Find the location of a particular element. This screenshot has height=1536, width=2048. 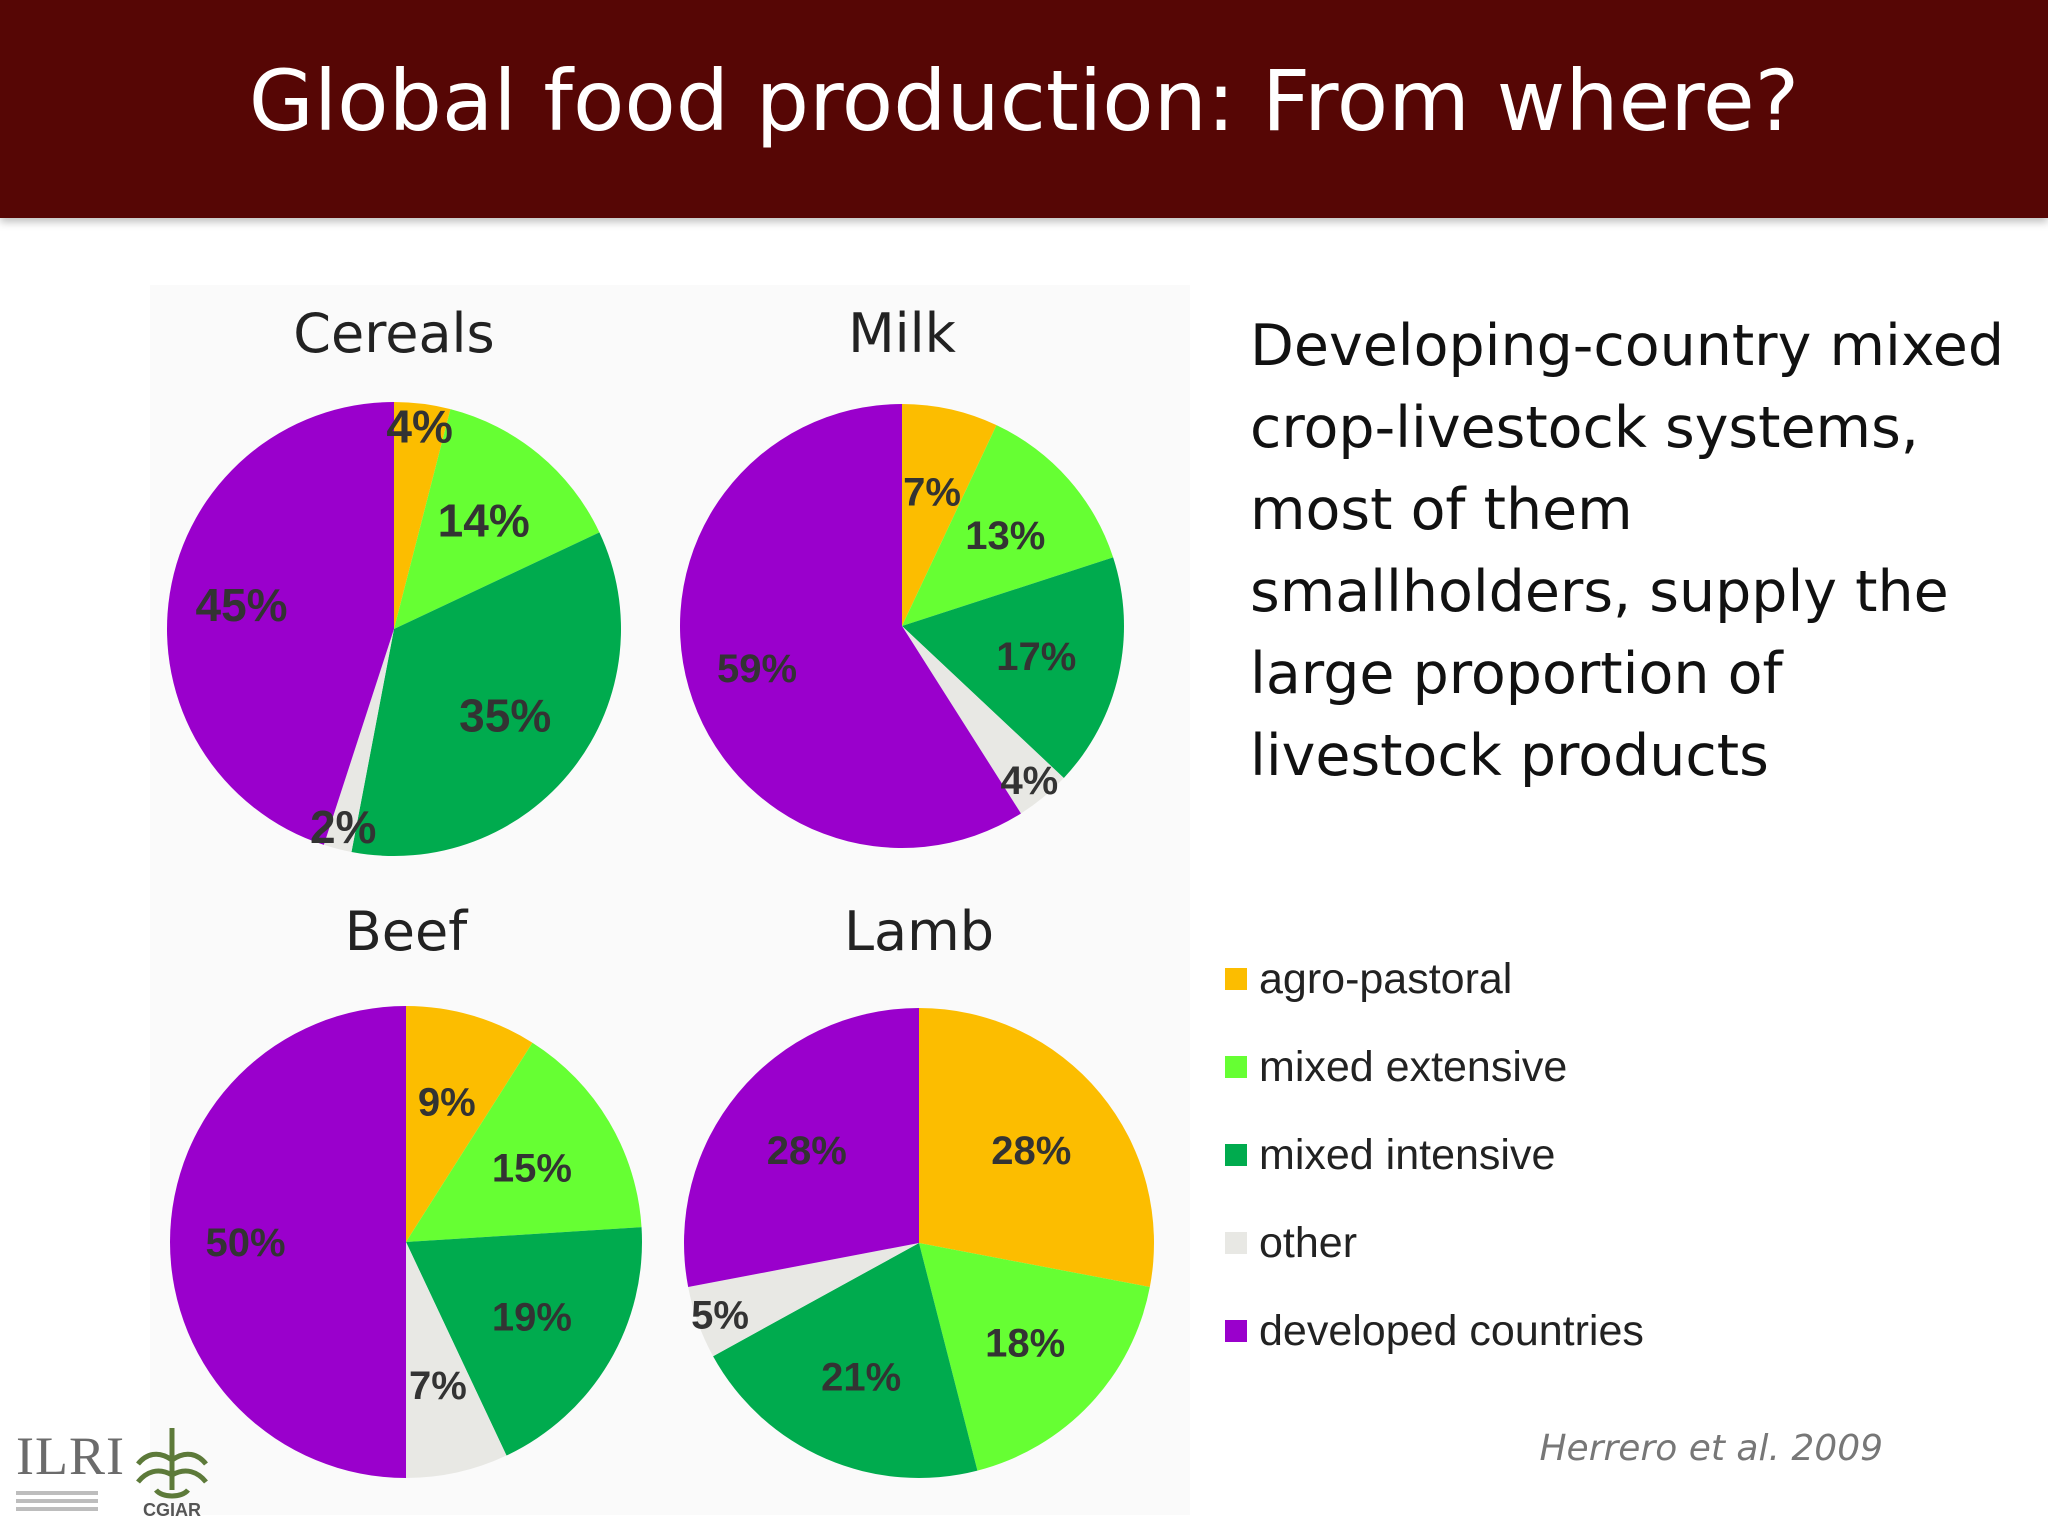

cereals-chart-title: Cereals is located at coordinates (393, 333).